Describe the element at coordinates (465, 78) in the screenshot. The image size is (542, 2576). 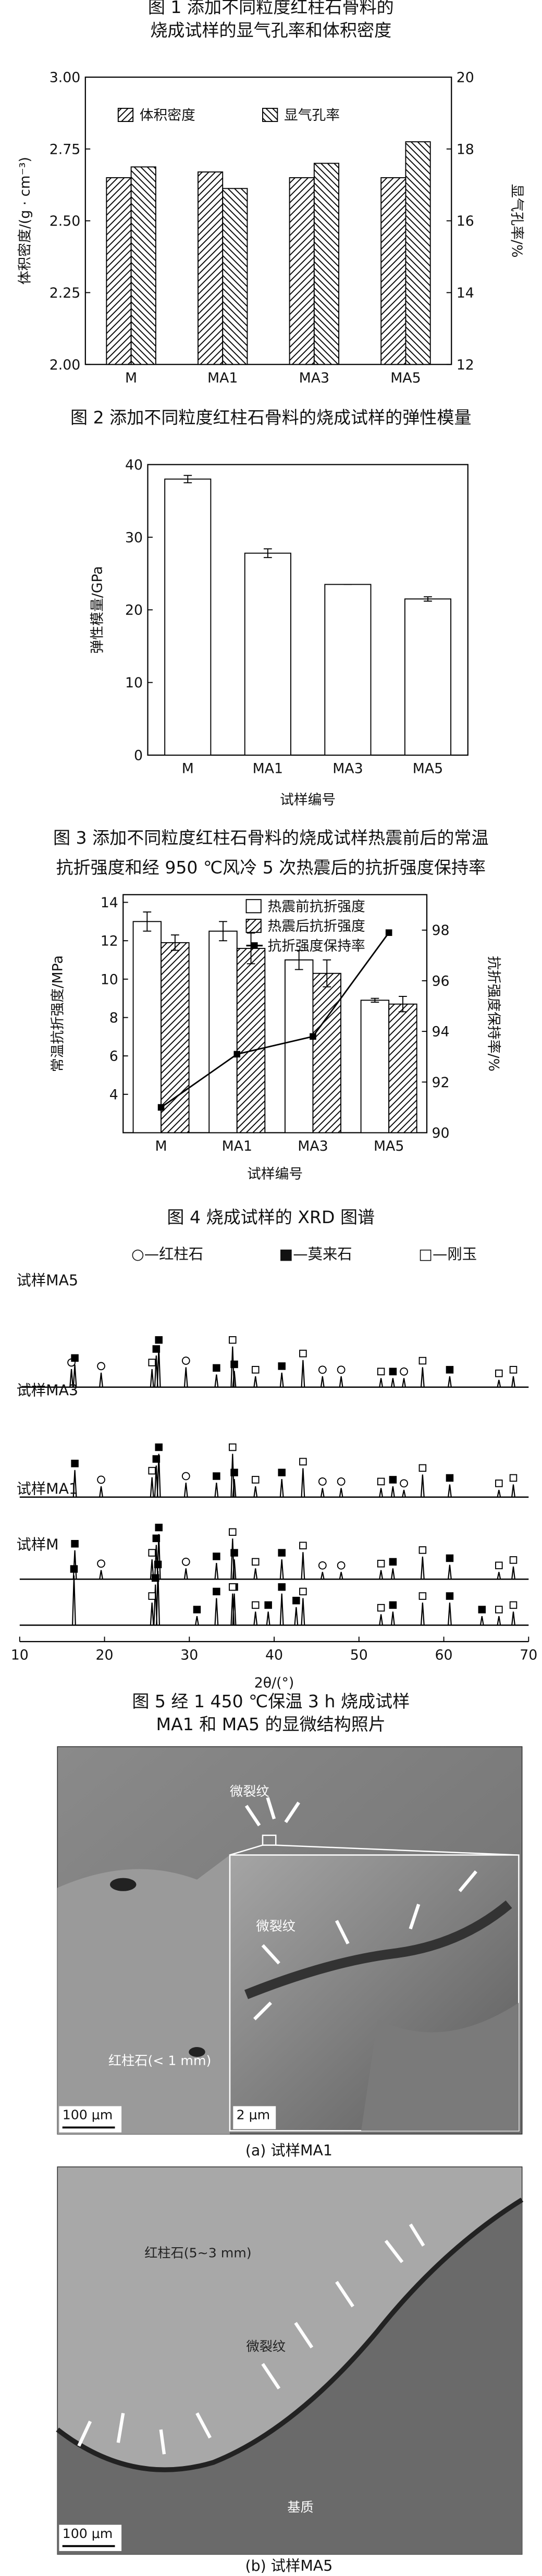
I see `y2-tick-label: 20` at that location.